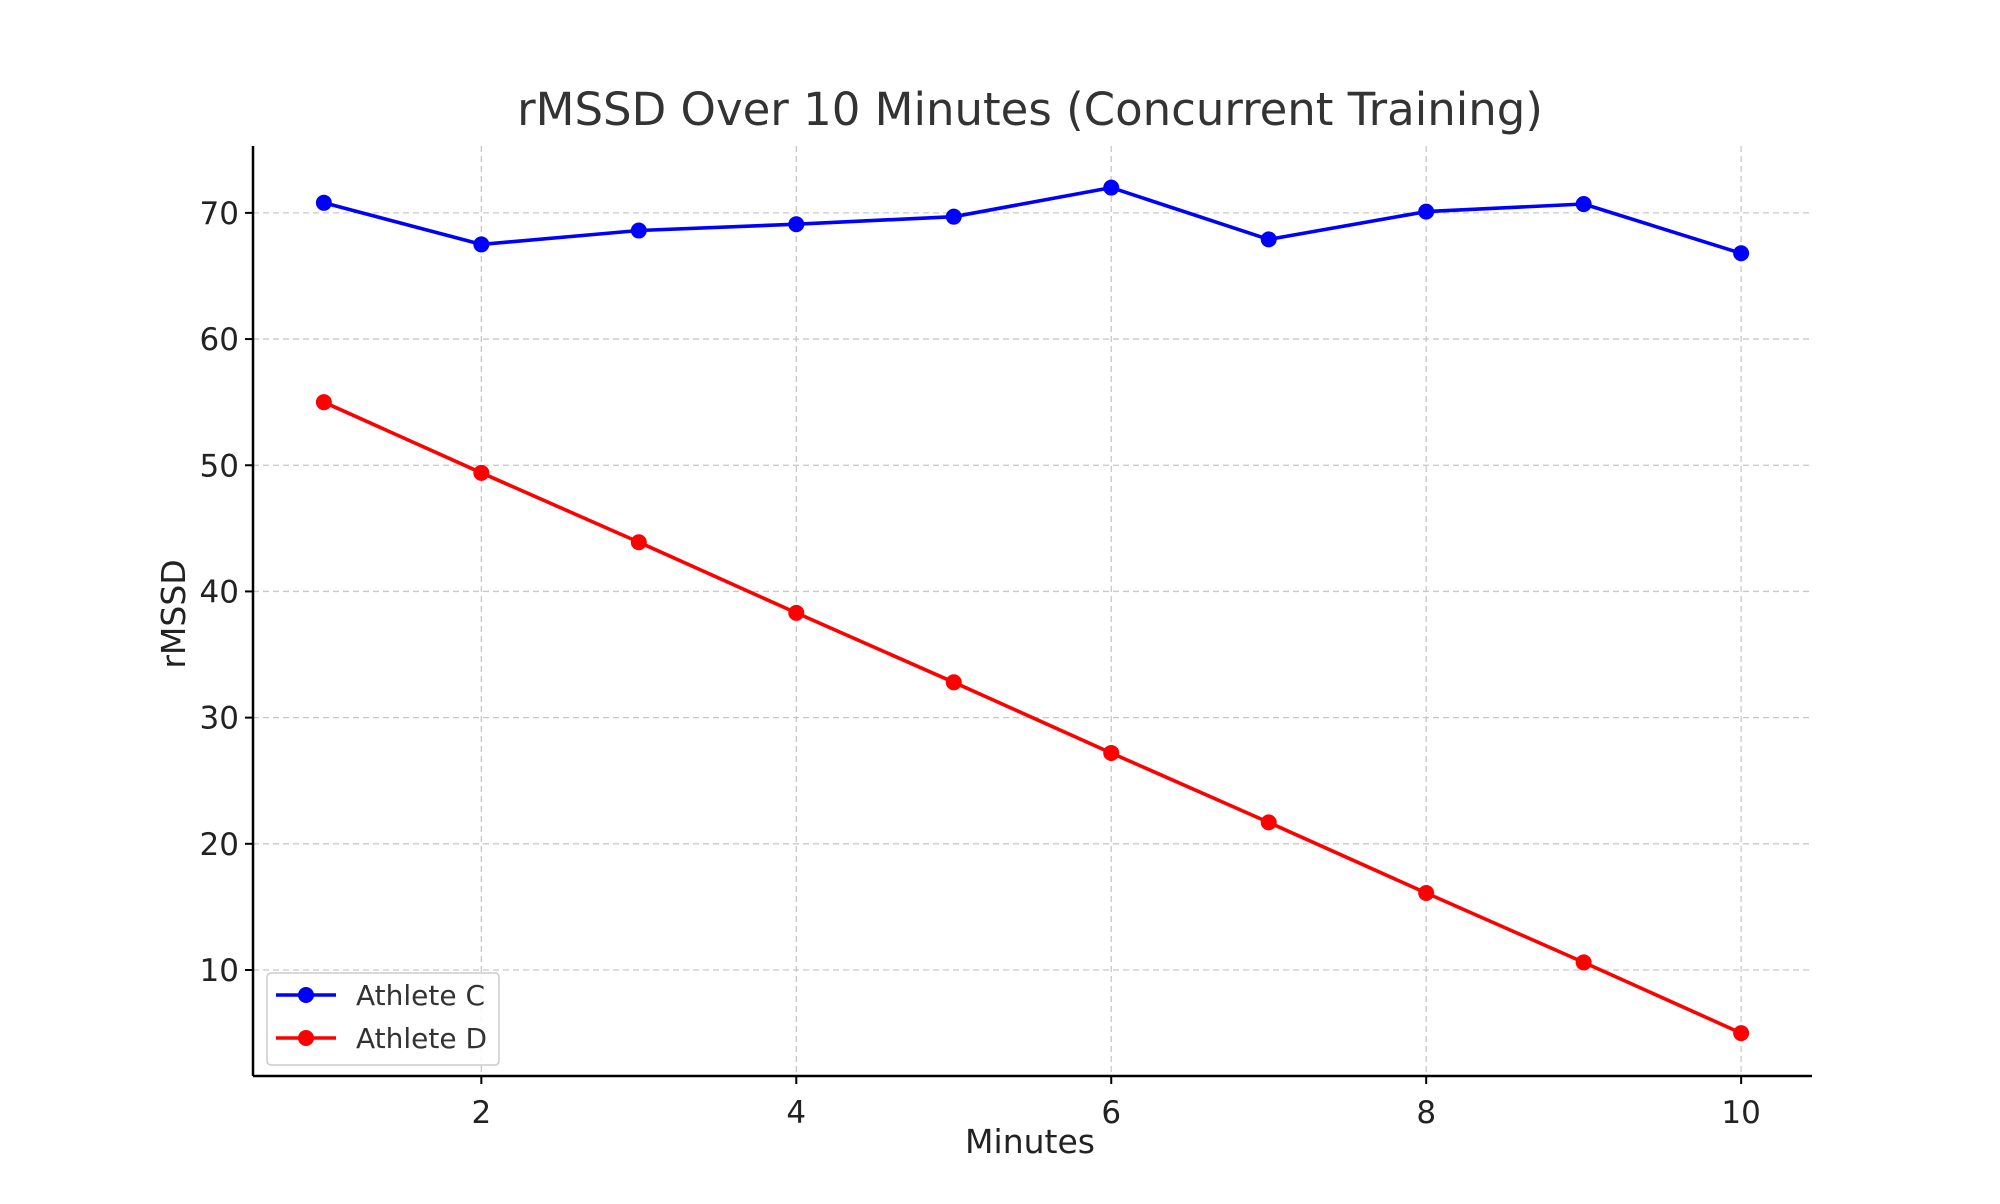 The image size is (2000, 1204). I want to click on x-tick-label: 10, so click(1740, 1113).